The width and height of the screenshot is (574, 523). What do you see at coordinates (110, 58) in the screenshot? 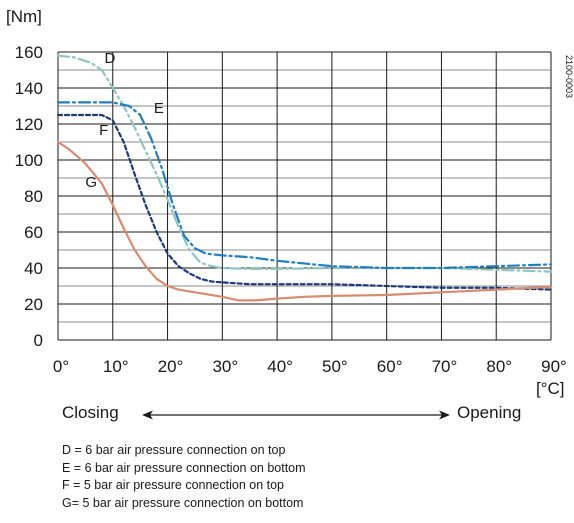
I see `series-label-d: D` at bounding box center [110, 58].